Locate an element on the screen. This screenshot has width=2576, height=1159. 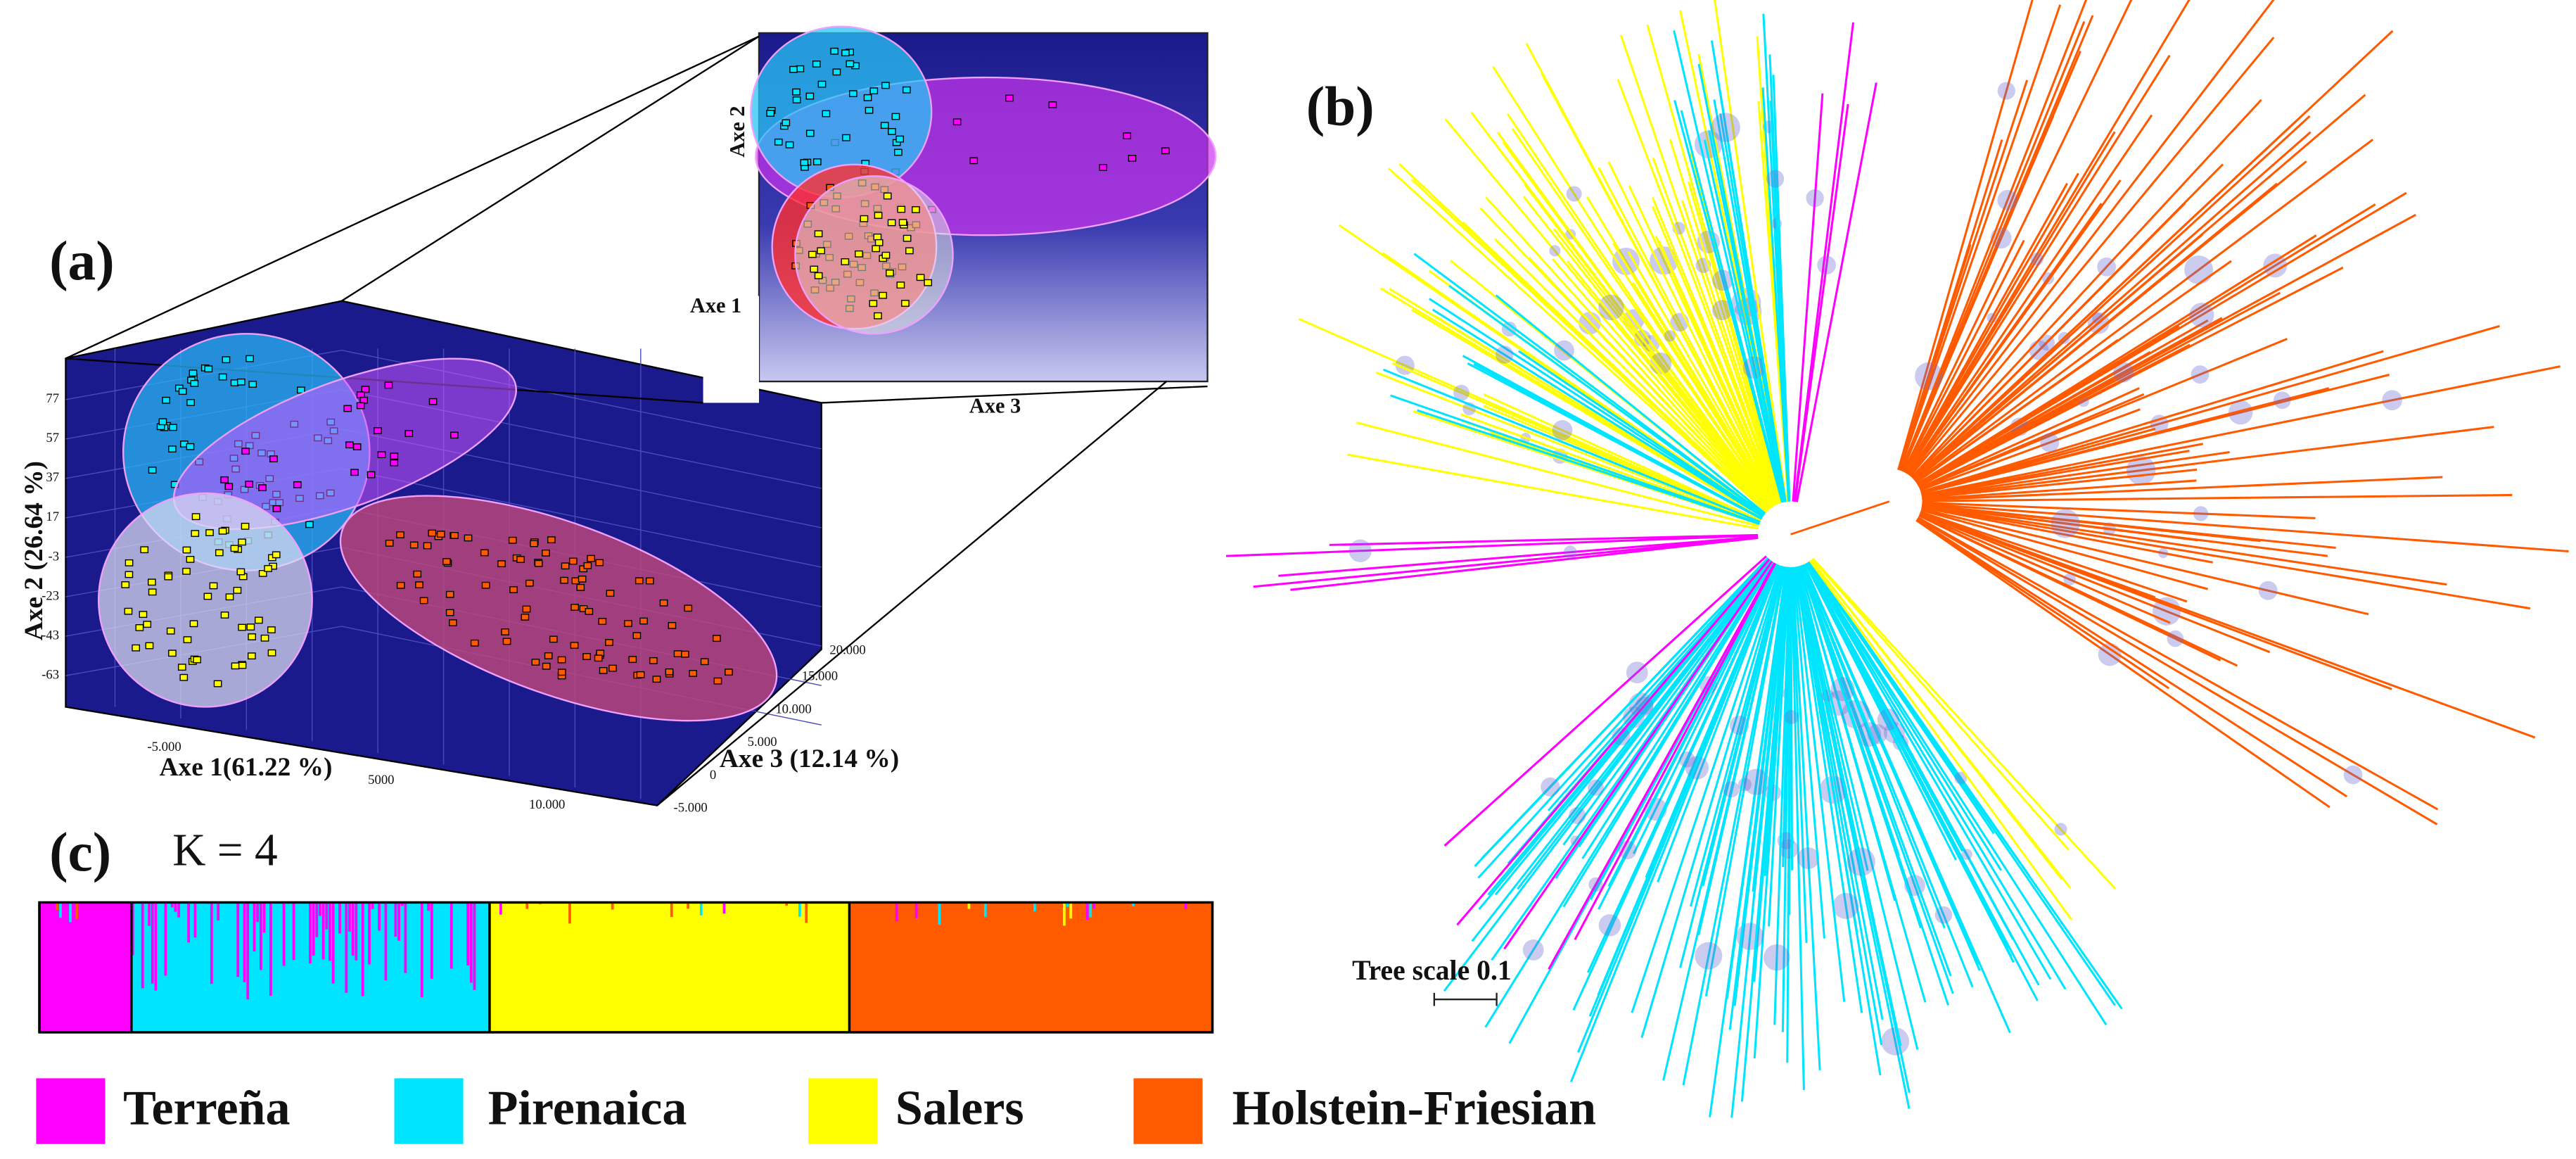
y-tick-label: 57 is located at coordinates (52, 438).